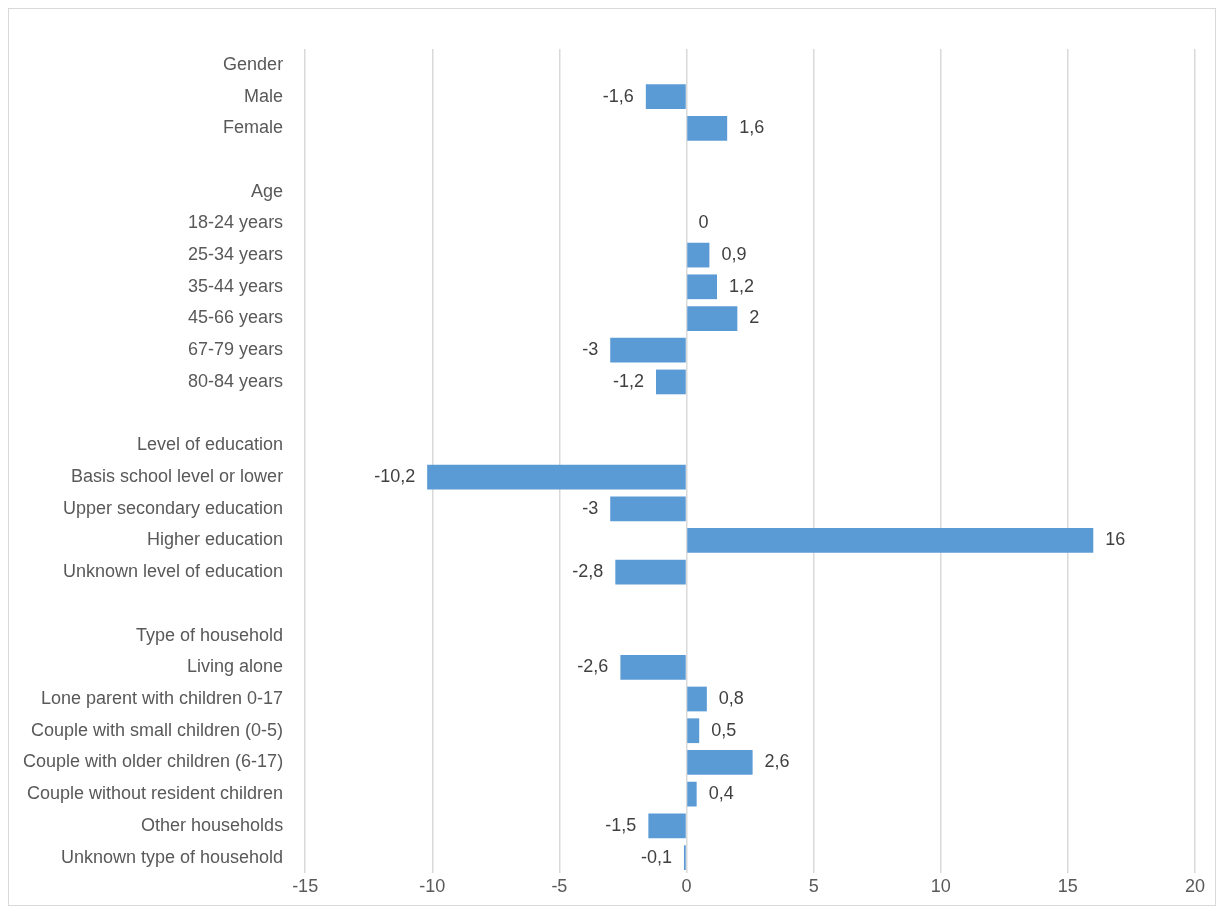 The height and width of the screenshot is (916, 1226). I want to click on x-tick-label: -15, so click(305, 886).